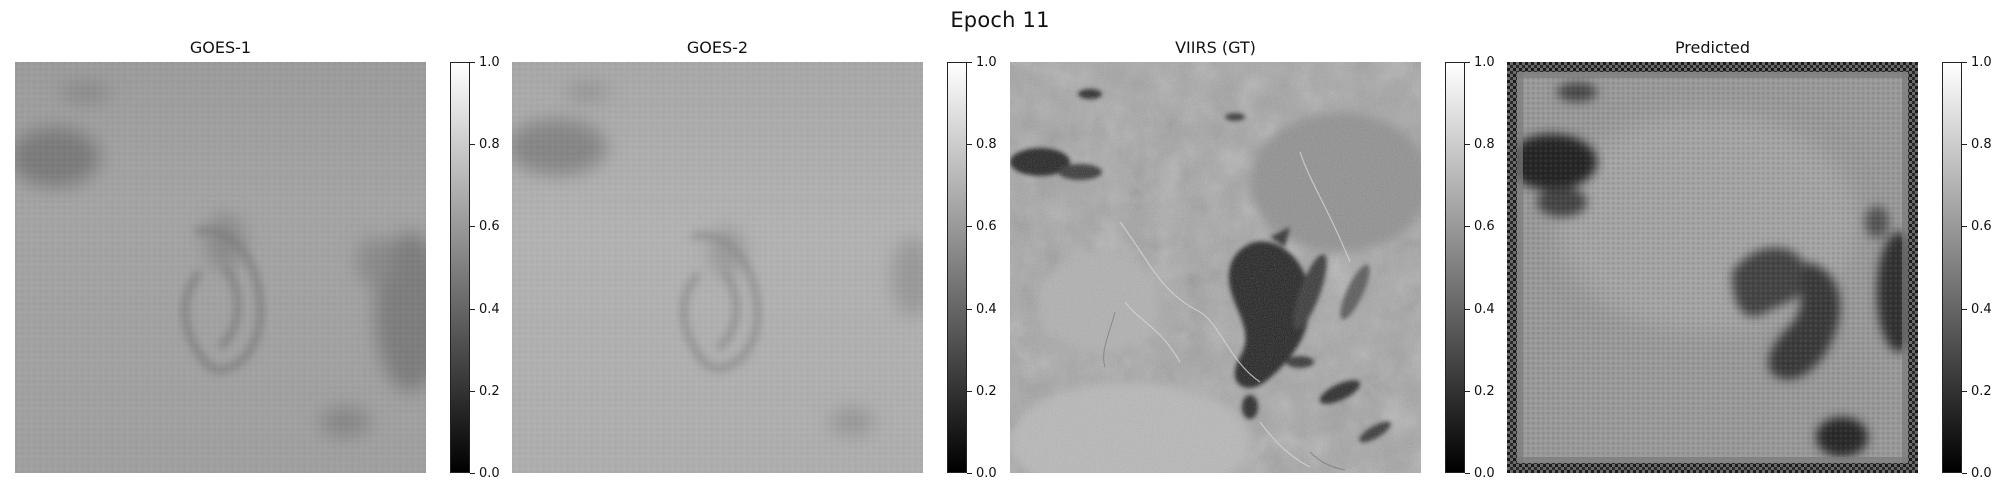 The width and height of the screenshot is (2000, 500). I want to click on panel-title-goes-1: GOES-1, so click(220, 47).